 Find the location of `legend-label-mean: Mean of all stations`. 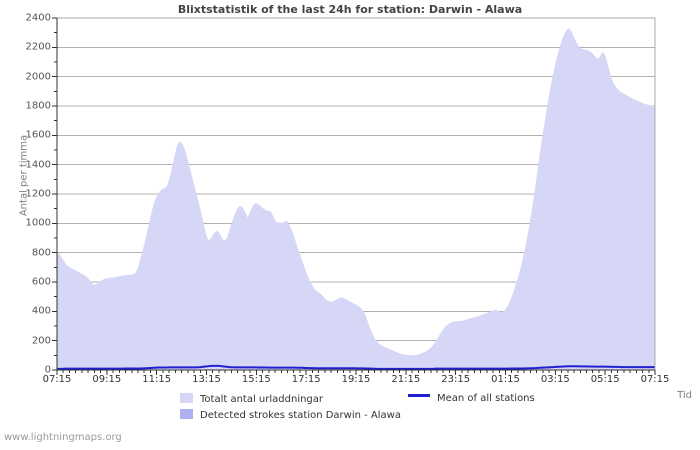

legend-label-mean: Mean of all stations is located at coordinates (486, 398).